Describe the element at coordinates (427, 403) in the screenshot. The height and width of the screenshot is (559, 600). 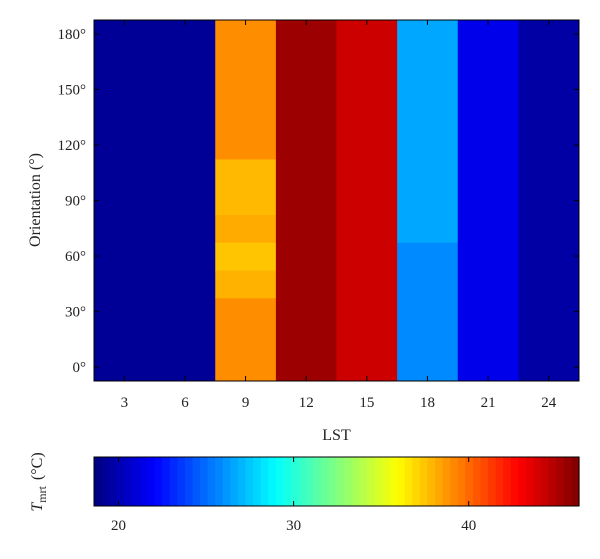
I see `x-tick-label: 18` at that location.